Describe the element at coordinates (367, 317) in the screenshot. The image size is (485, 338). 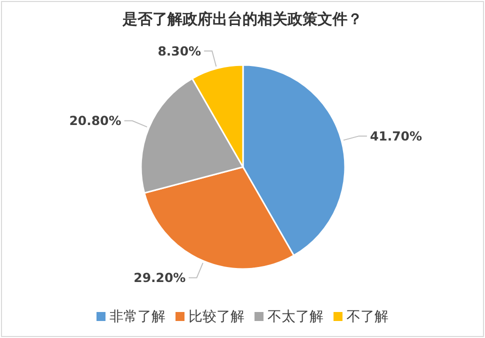
I see `legend-label: 不了解` at that location.